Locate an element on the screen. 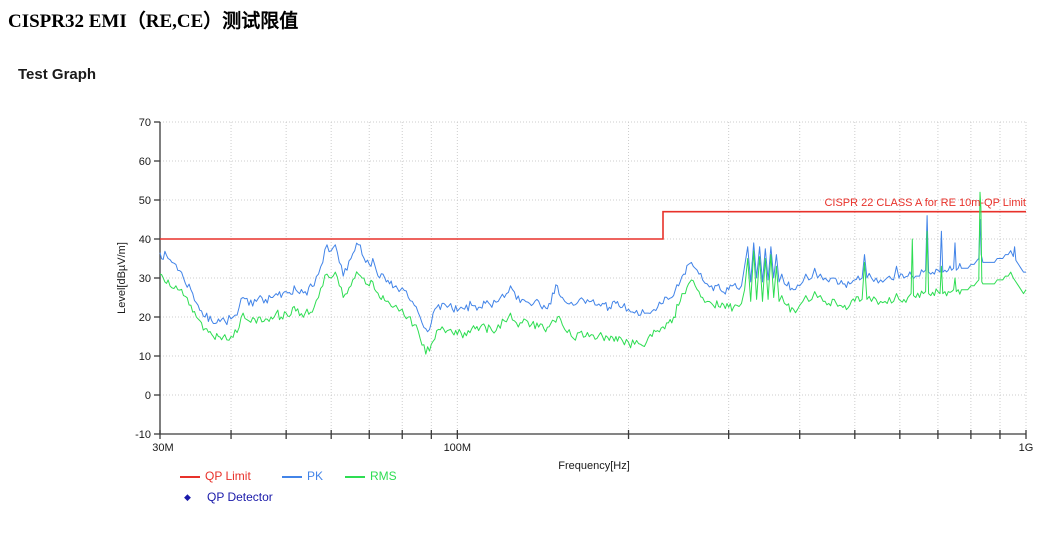  x-tick-label: 100M is located at coordinates (458, 448).